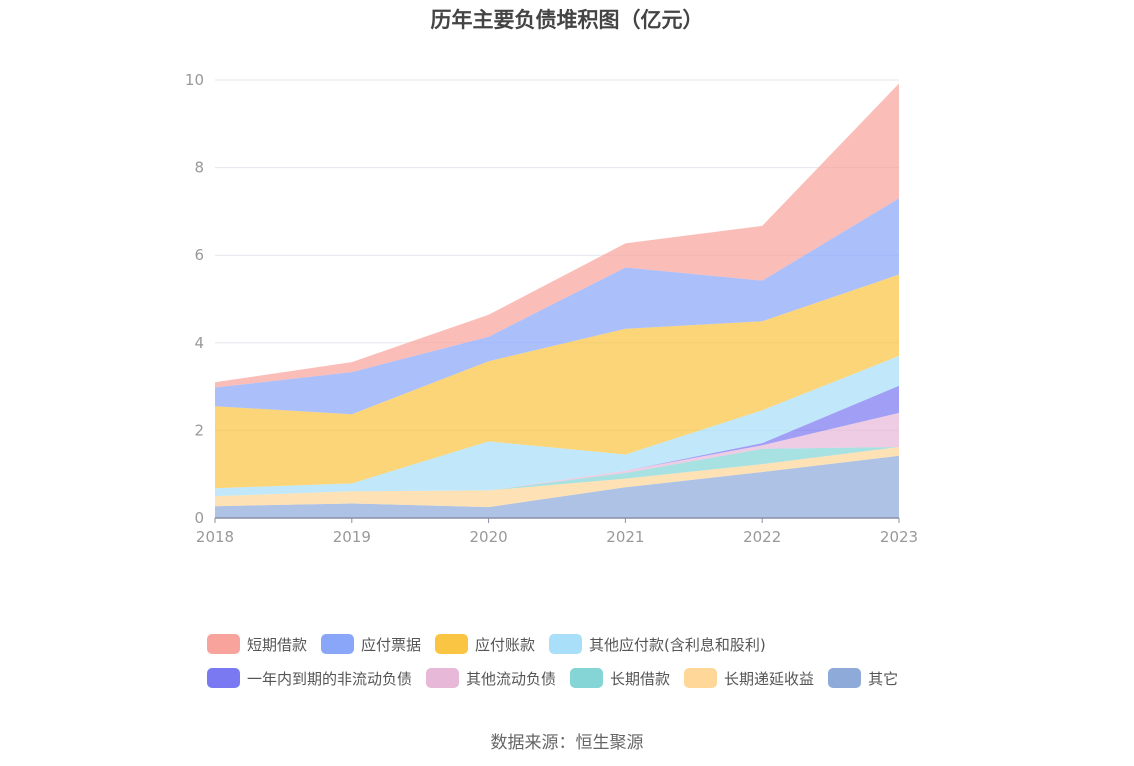 Image resolution: width=1134 pixels, height=766 pixels. I want to click on legend-label: 长期借款, so click(640, 678).